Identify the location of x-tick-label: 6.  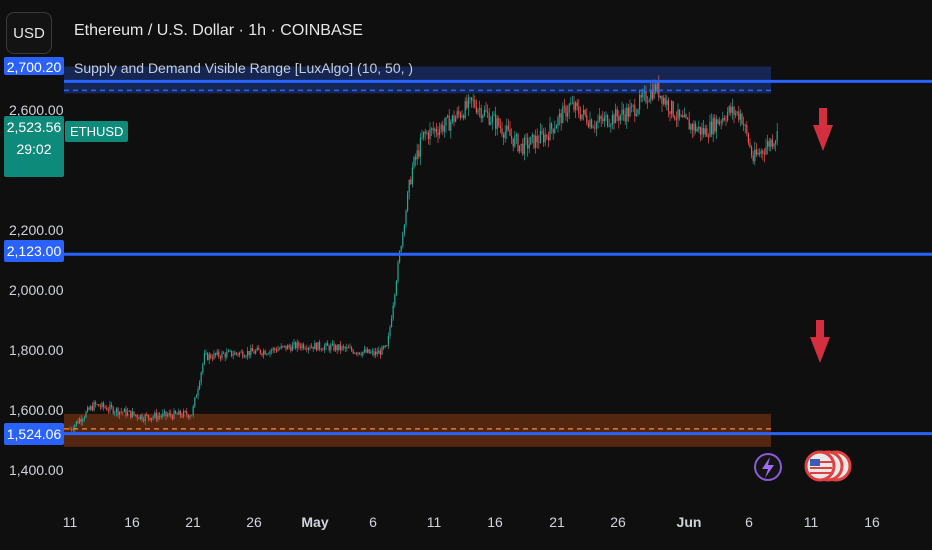
(749, 522).